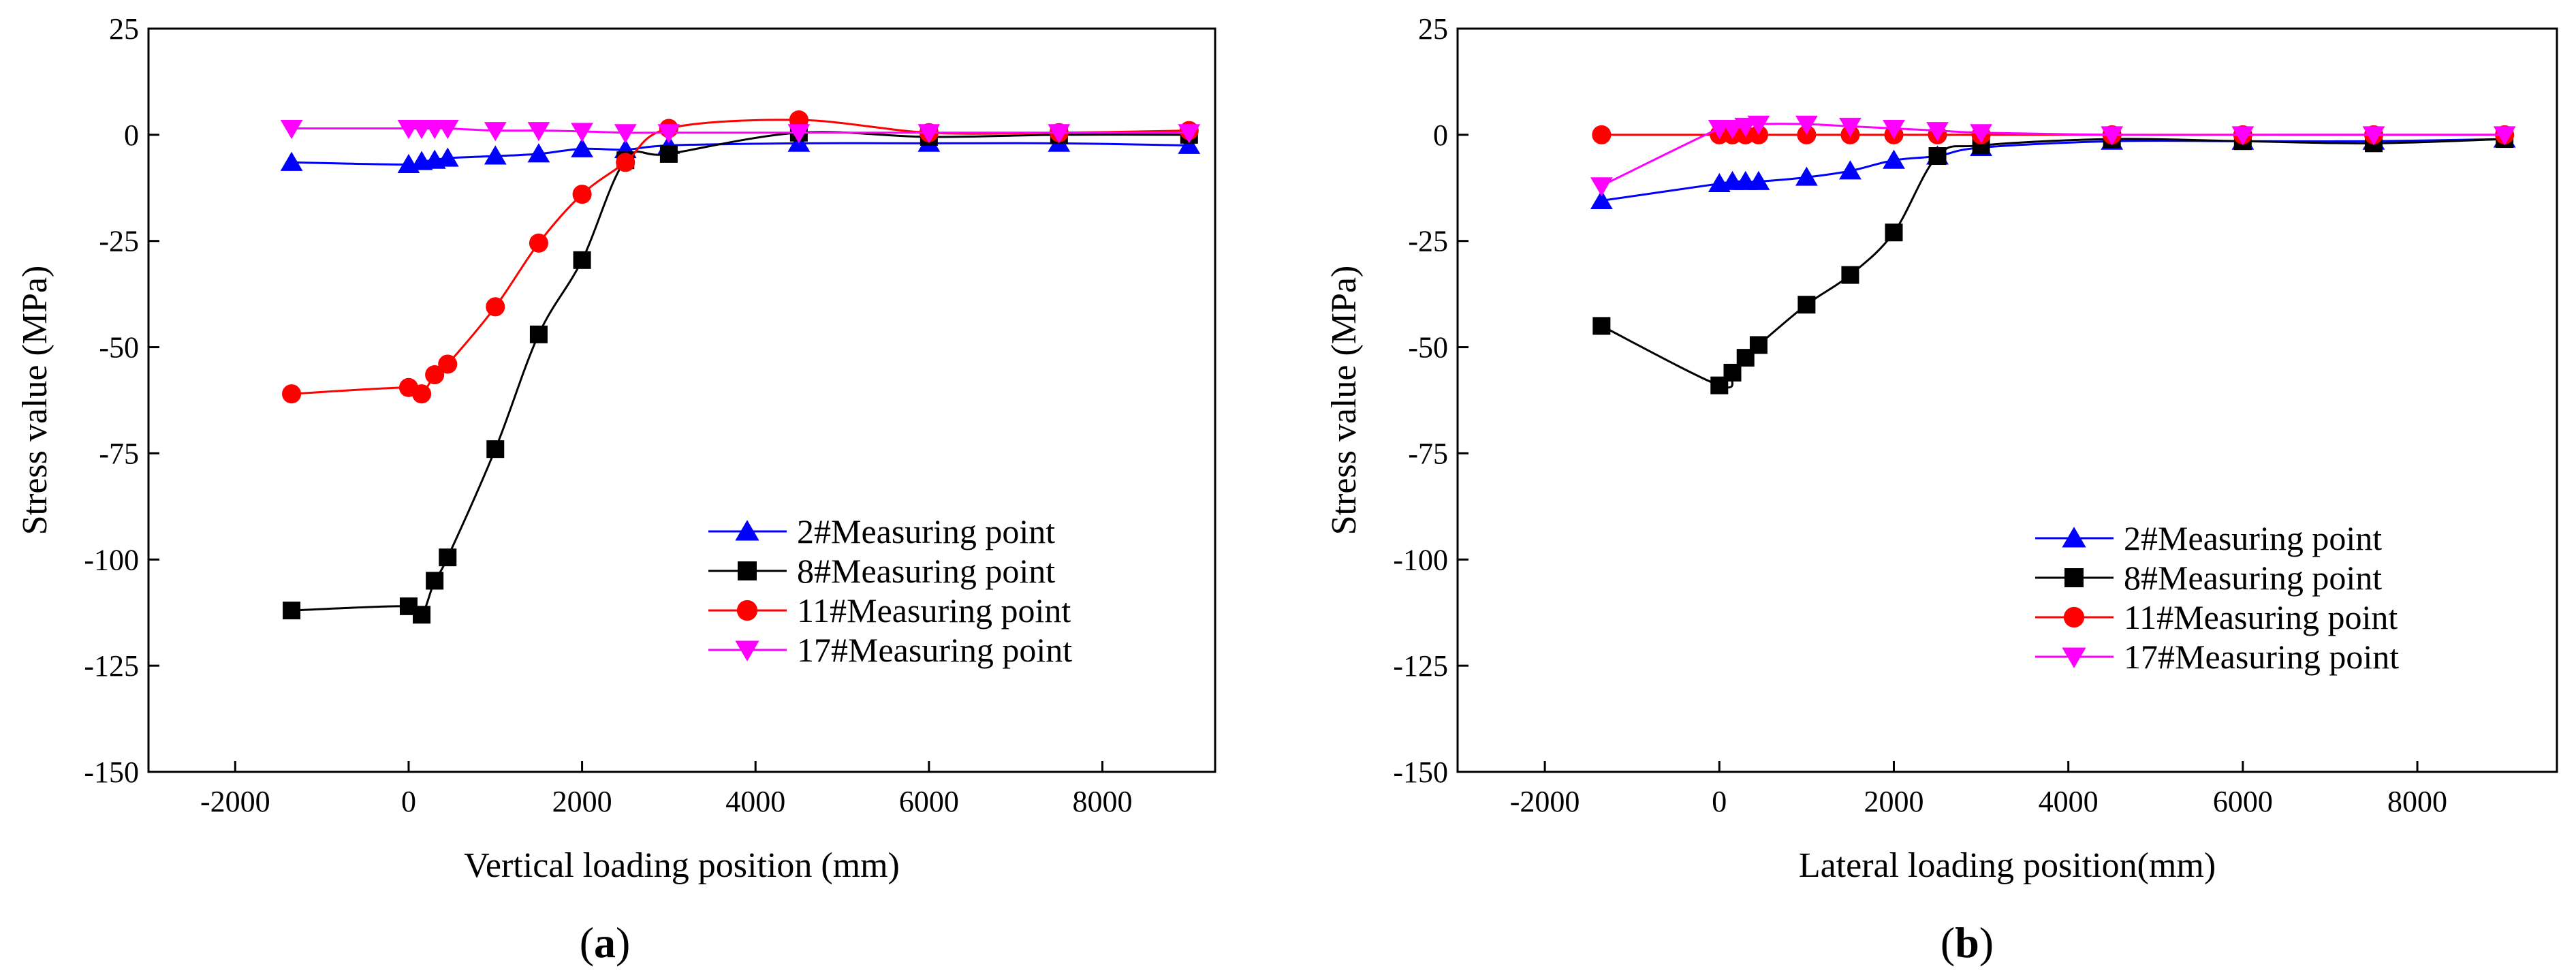  What do you see at coordinates (119, 347) in the screenshot?
I see `y-tick-label: -50` at bounding box center [119, 347].